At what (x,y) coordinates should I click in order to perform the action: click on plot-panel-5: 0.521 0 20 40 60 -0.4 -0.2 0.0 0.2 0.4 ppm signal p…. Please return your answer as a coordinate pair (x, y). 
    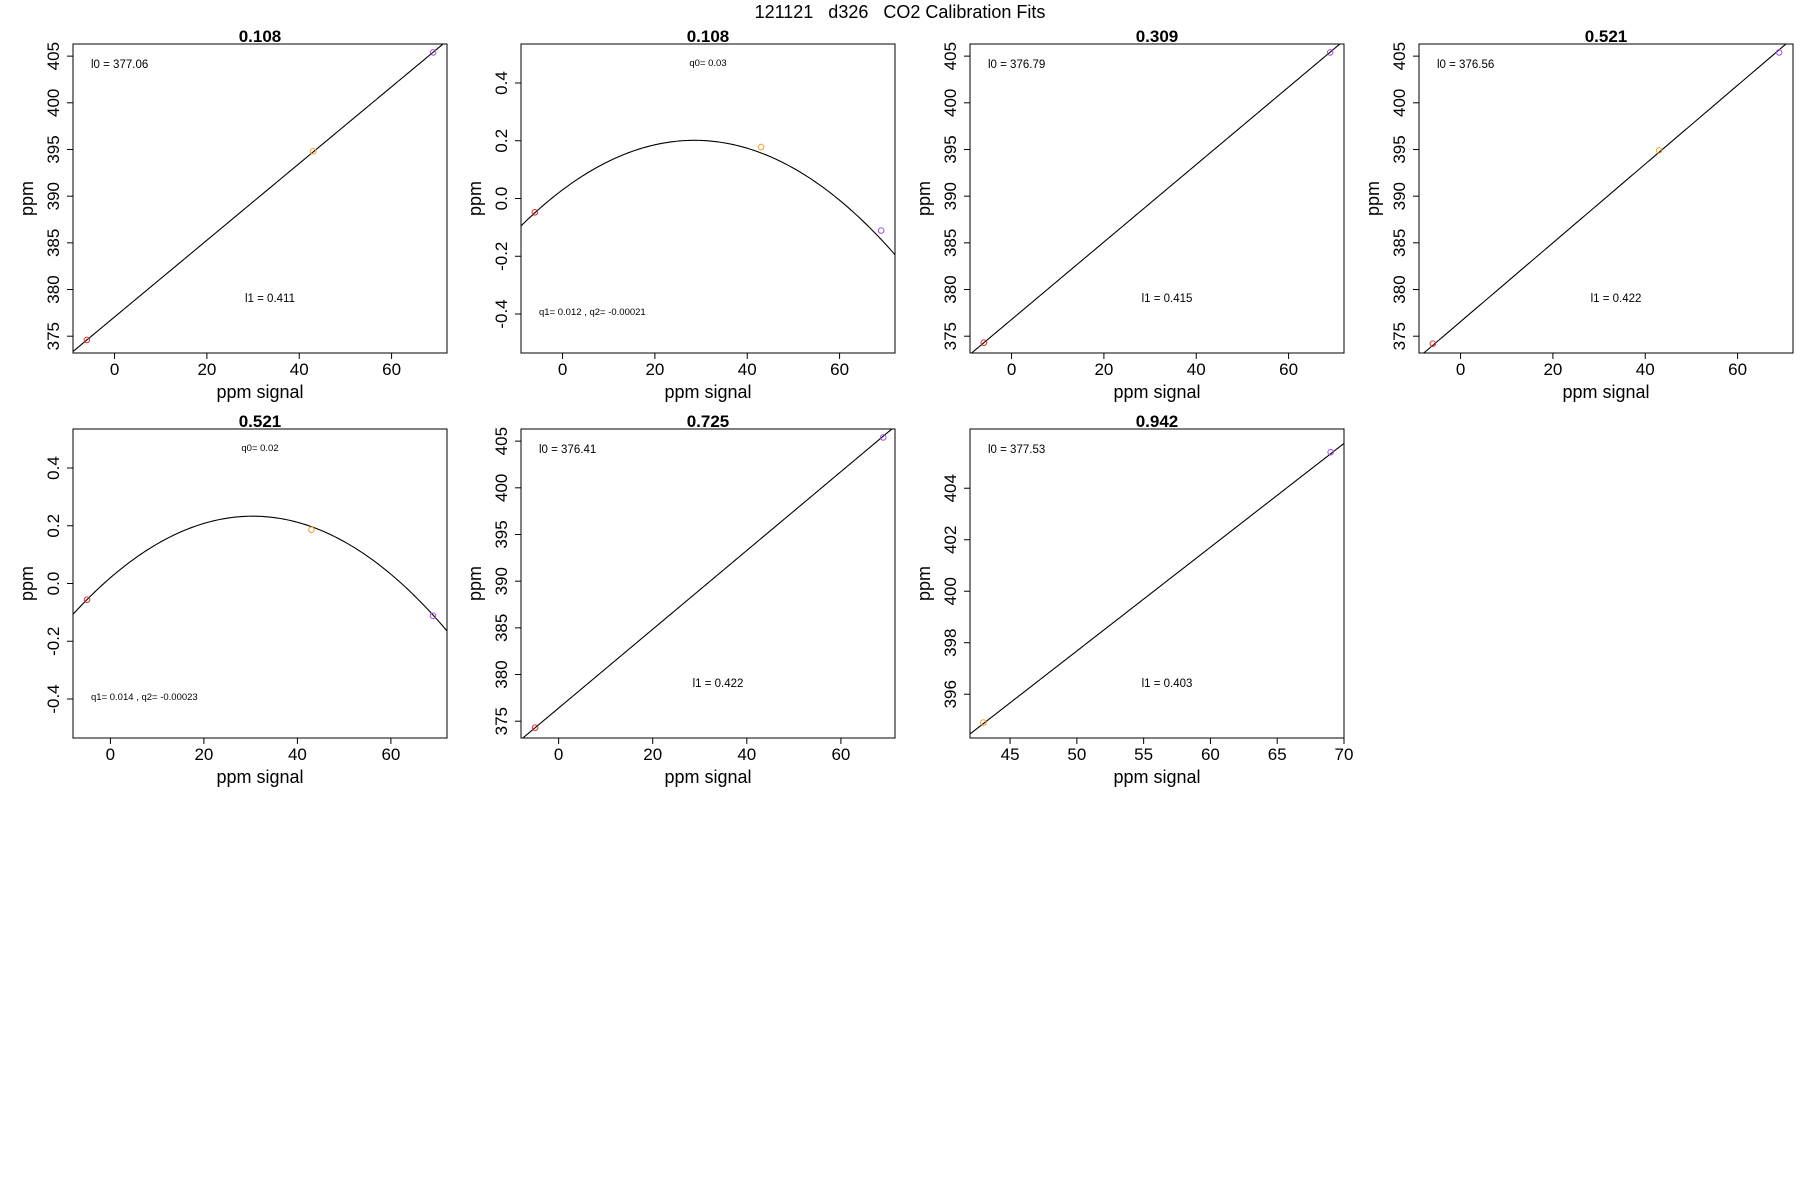
    Looking at the image, I should click on (232, 599).